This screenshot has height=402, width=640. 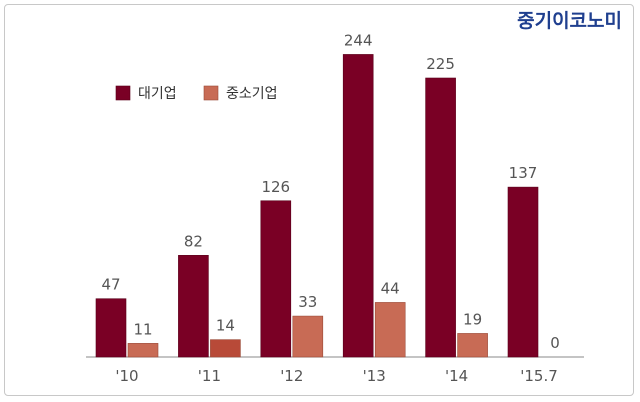 What do you see at coordinates (472, 319) in the screenshot?
I see `value-label-small-4: 19` at bounding box center [472, 319].